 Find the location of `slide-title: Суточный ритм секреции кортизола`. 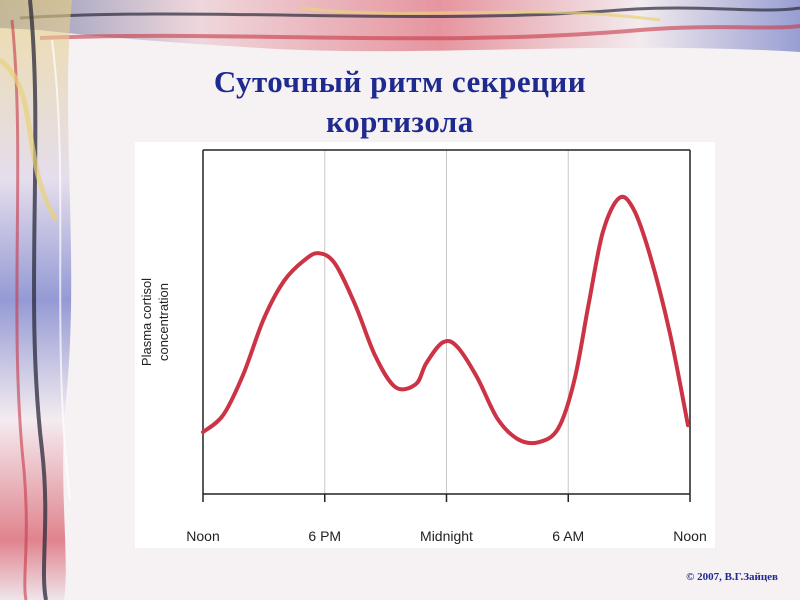

slide-title: Суточный ритм секреции кортизола is located at coordinates (400, 102).